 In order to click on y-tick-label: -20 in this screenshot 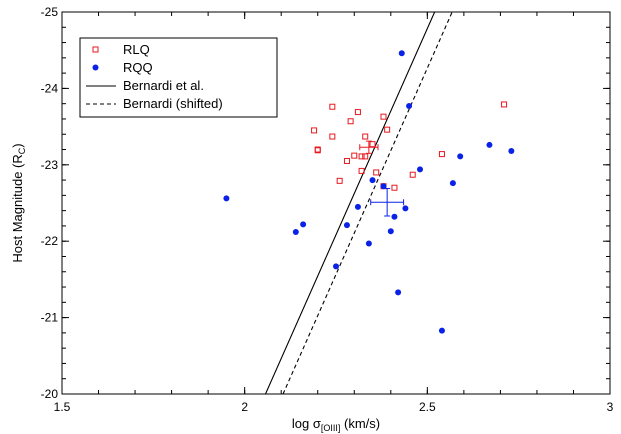, I will do `click(50, 394)`.